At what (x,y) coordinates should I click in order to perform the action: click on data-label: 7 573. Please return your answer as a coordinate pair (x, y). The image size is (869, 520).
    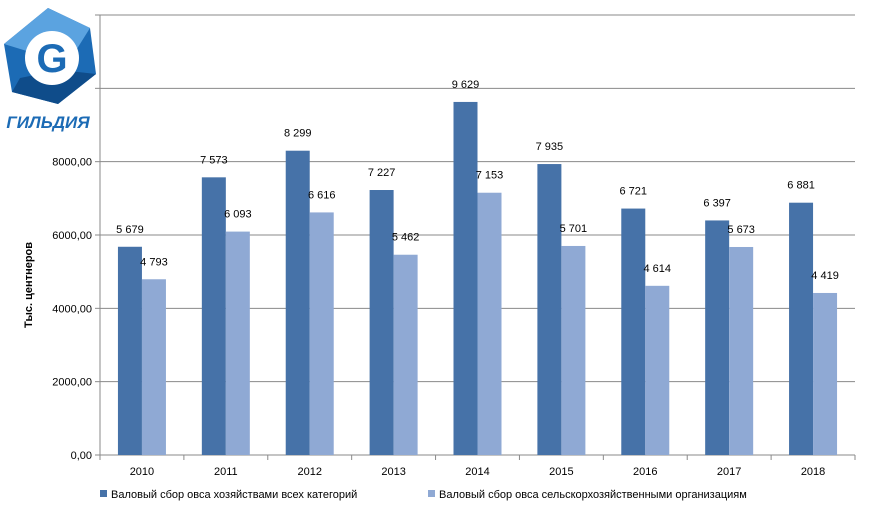
    Looking at the image, I should click on (214, 160).